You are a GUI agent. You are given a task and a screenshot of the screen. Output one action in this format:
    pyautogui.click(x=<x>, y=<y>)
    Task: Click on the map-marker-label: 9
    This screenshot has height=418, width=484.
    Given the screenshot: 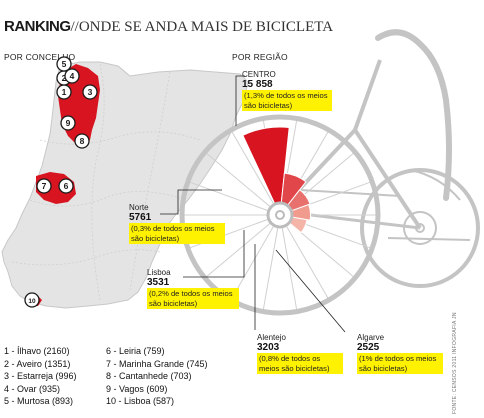 What is the action you would take?
    pyautogui.click(x=68, y=123)
    